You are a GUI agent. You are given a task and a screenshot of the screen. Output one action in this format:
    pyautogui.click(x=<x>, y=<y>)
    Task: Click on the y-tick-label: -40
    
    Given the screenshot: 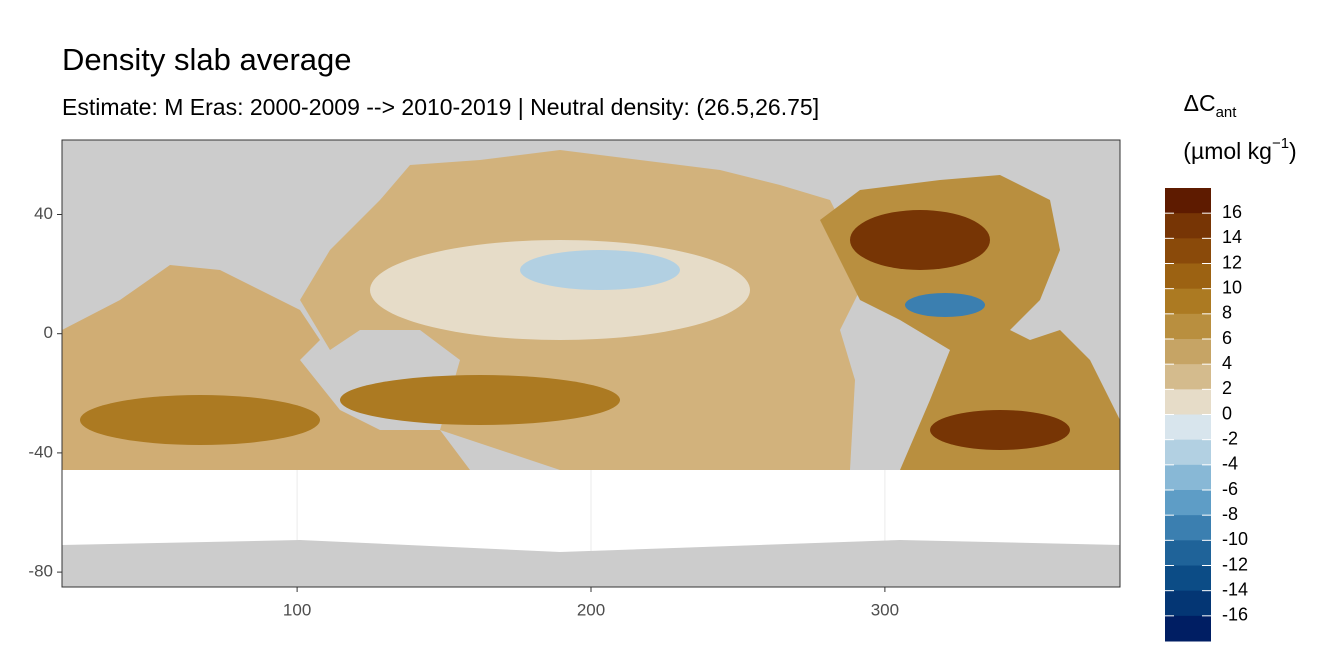 What is the action you would take?
    pyautogui.click(x=40, y=451)
    